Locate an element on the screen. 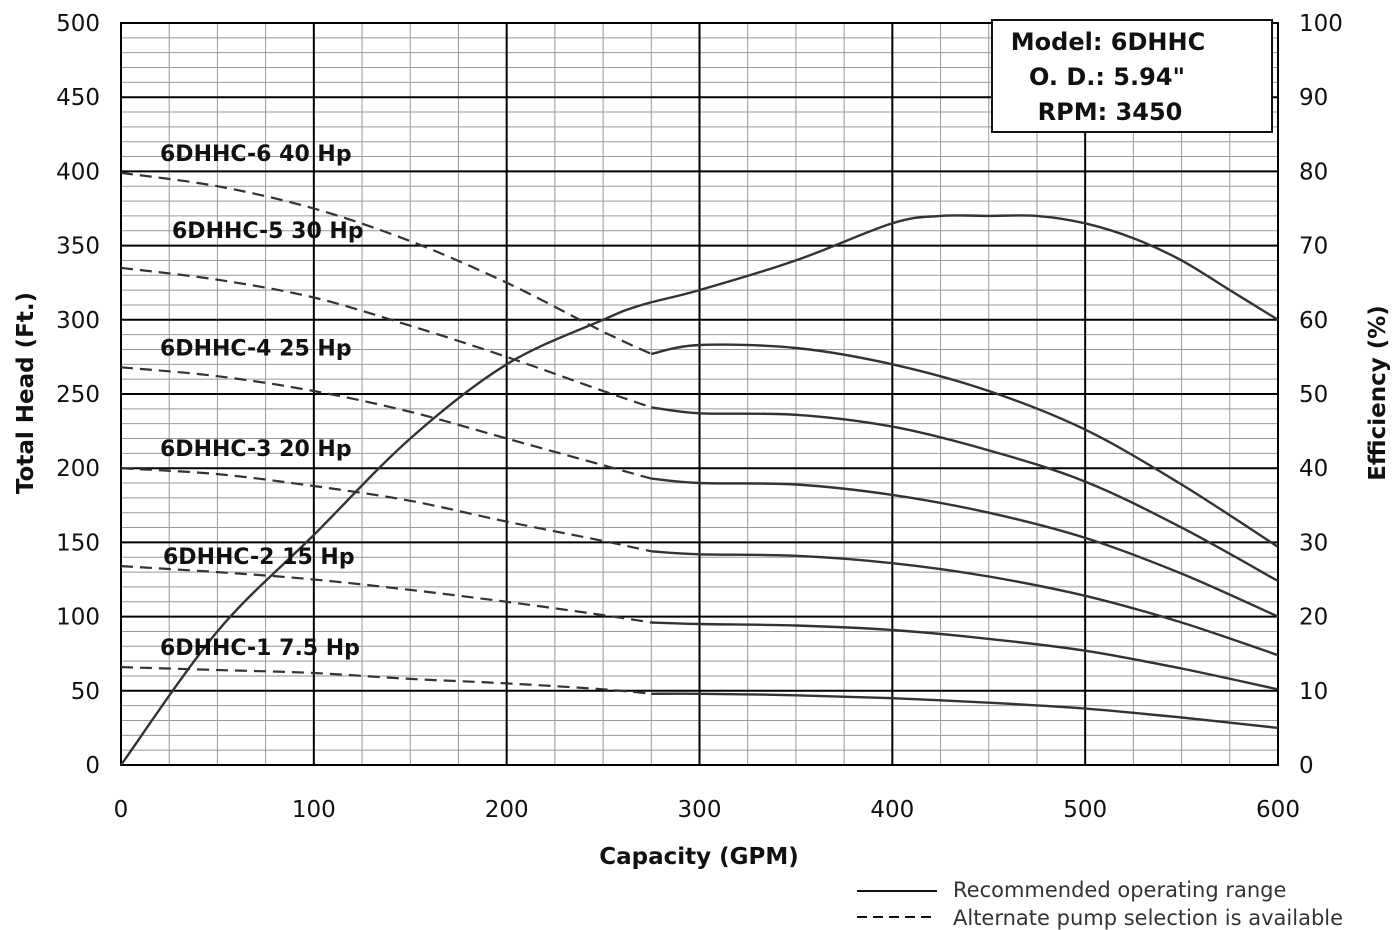 The height and width of the screenshot is (930, 1392). pump-curve-label: 6DHHC-2 15 Hp is located at coordinates (259, 557).